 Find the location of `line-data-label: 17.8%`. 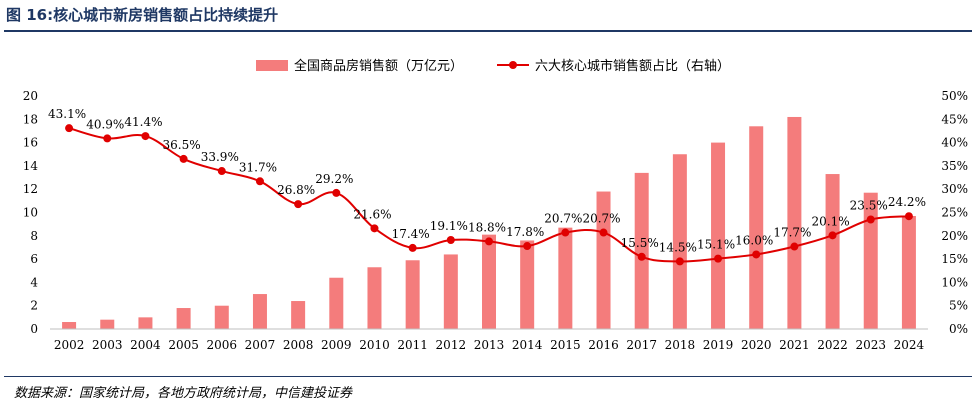

line-data-label: 17.8% is located at coordinates (525, 232).